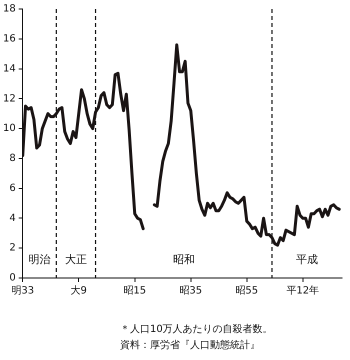 This screenshot has height=360, width=350. I want to click on x-tick-label: 昭55, so click(246, 291).